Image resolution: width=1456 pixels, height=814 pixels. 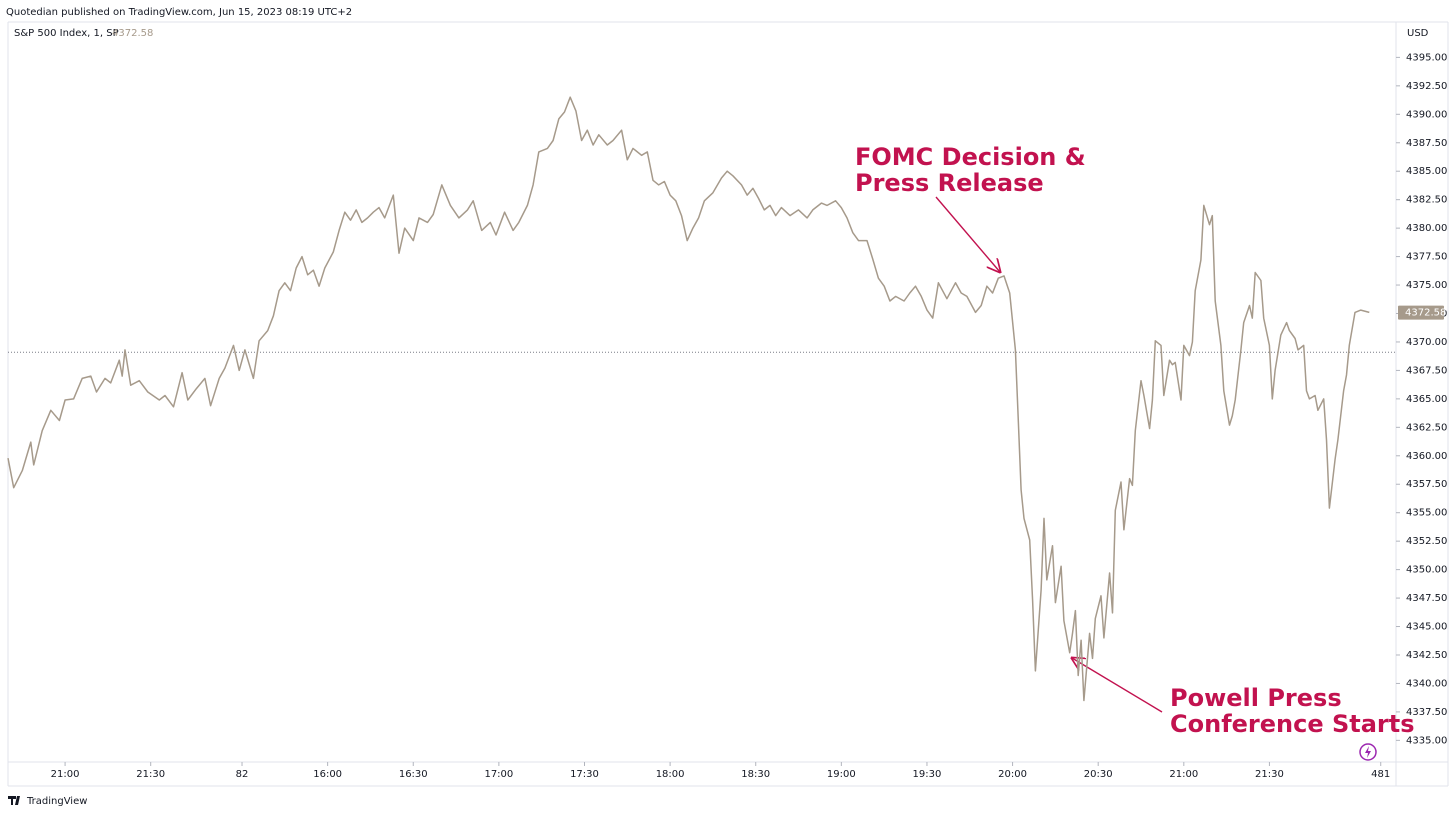 What do you see at coordinates (1426, 456) in the screenshot?
I see `y-tick-label: 4360.00` at bounding box center [1426, 456].